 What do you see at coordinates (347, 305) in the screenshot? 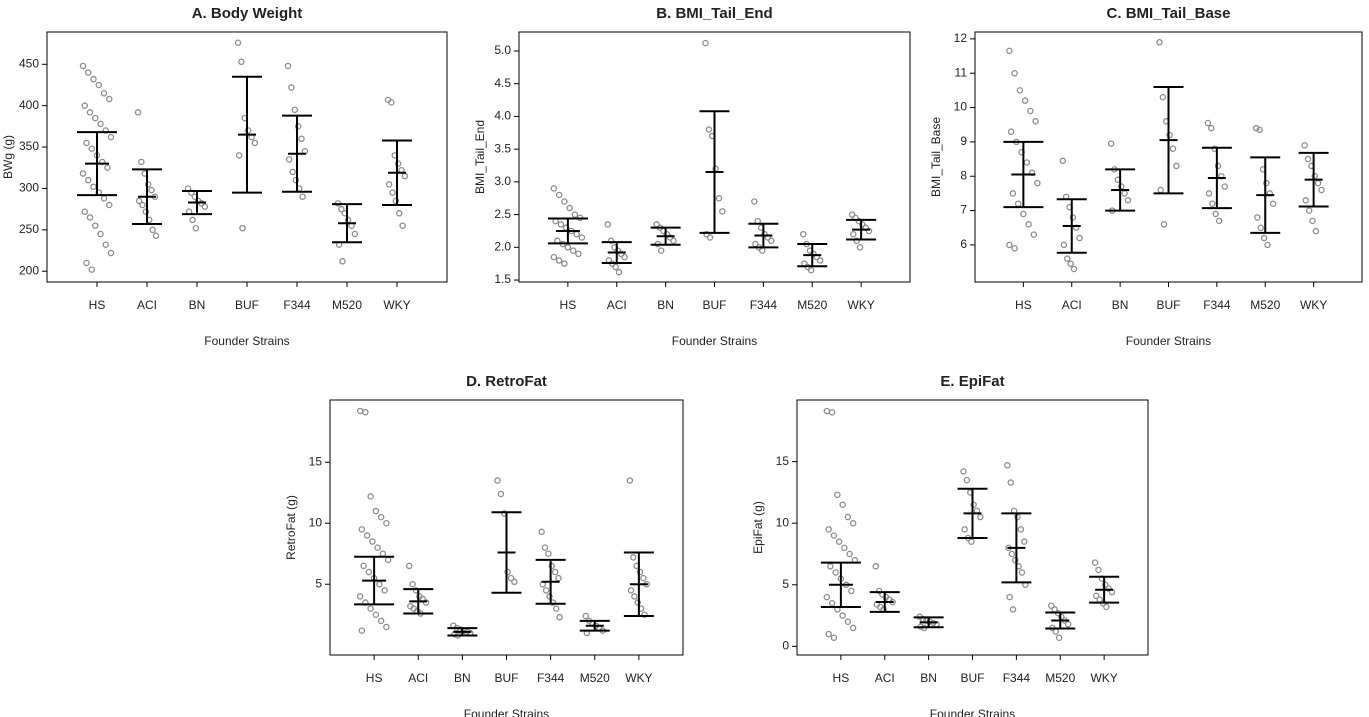
I see `x-tick-label: M520` at bounding box center [347, 305].